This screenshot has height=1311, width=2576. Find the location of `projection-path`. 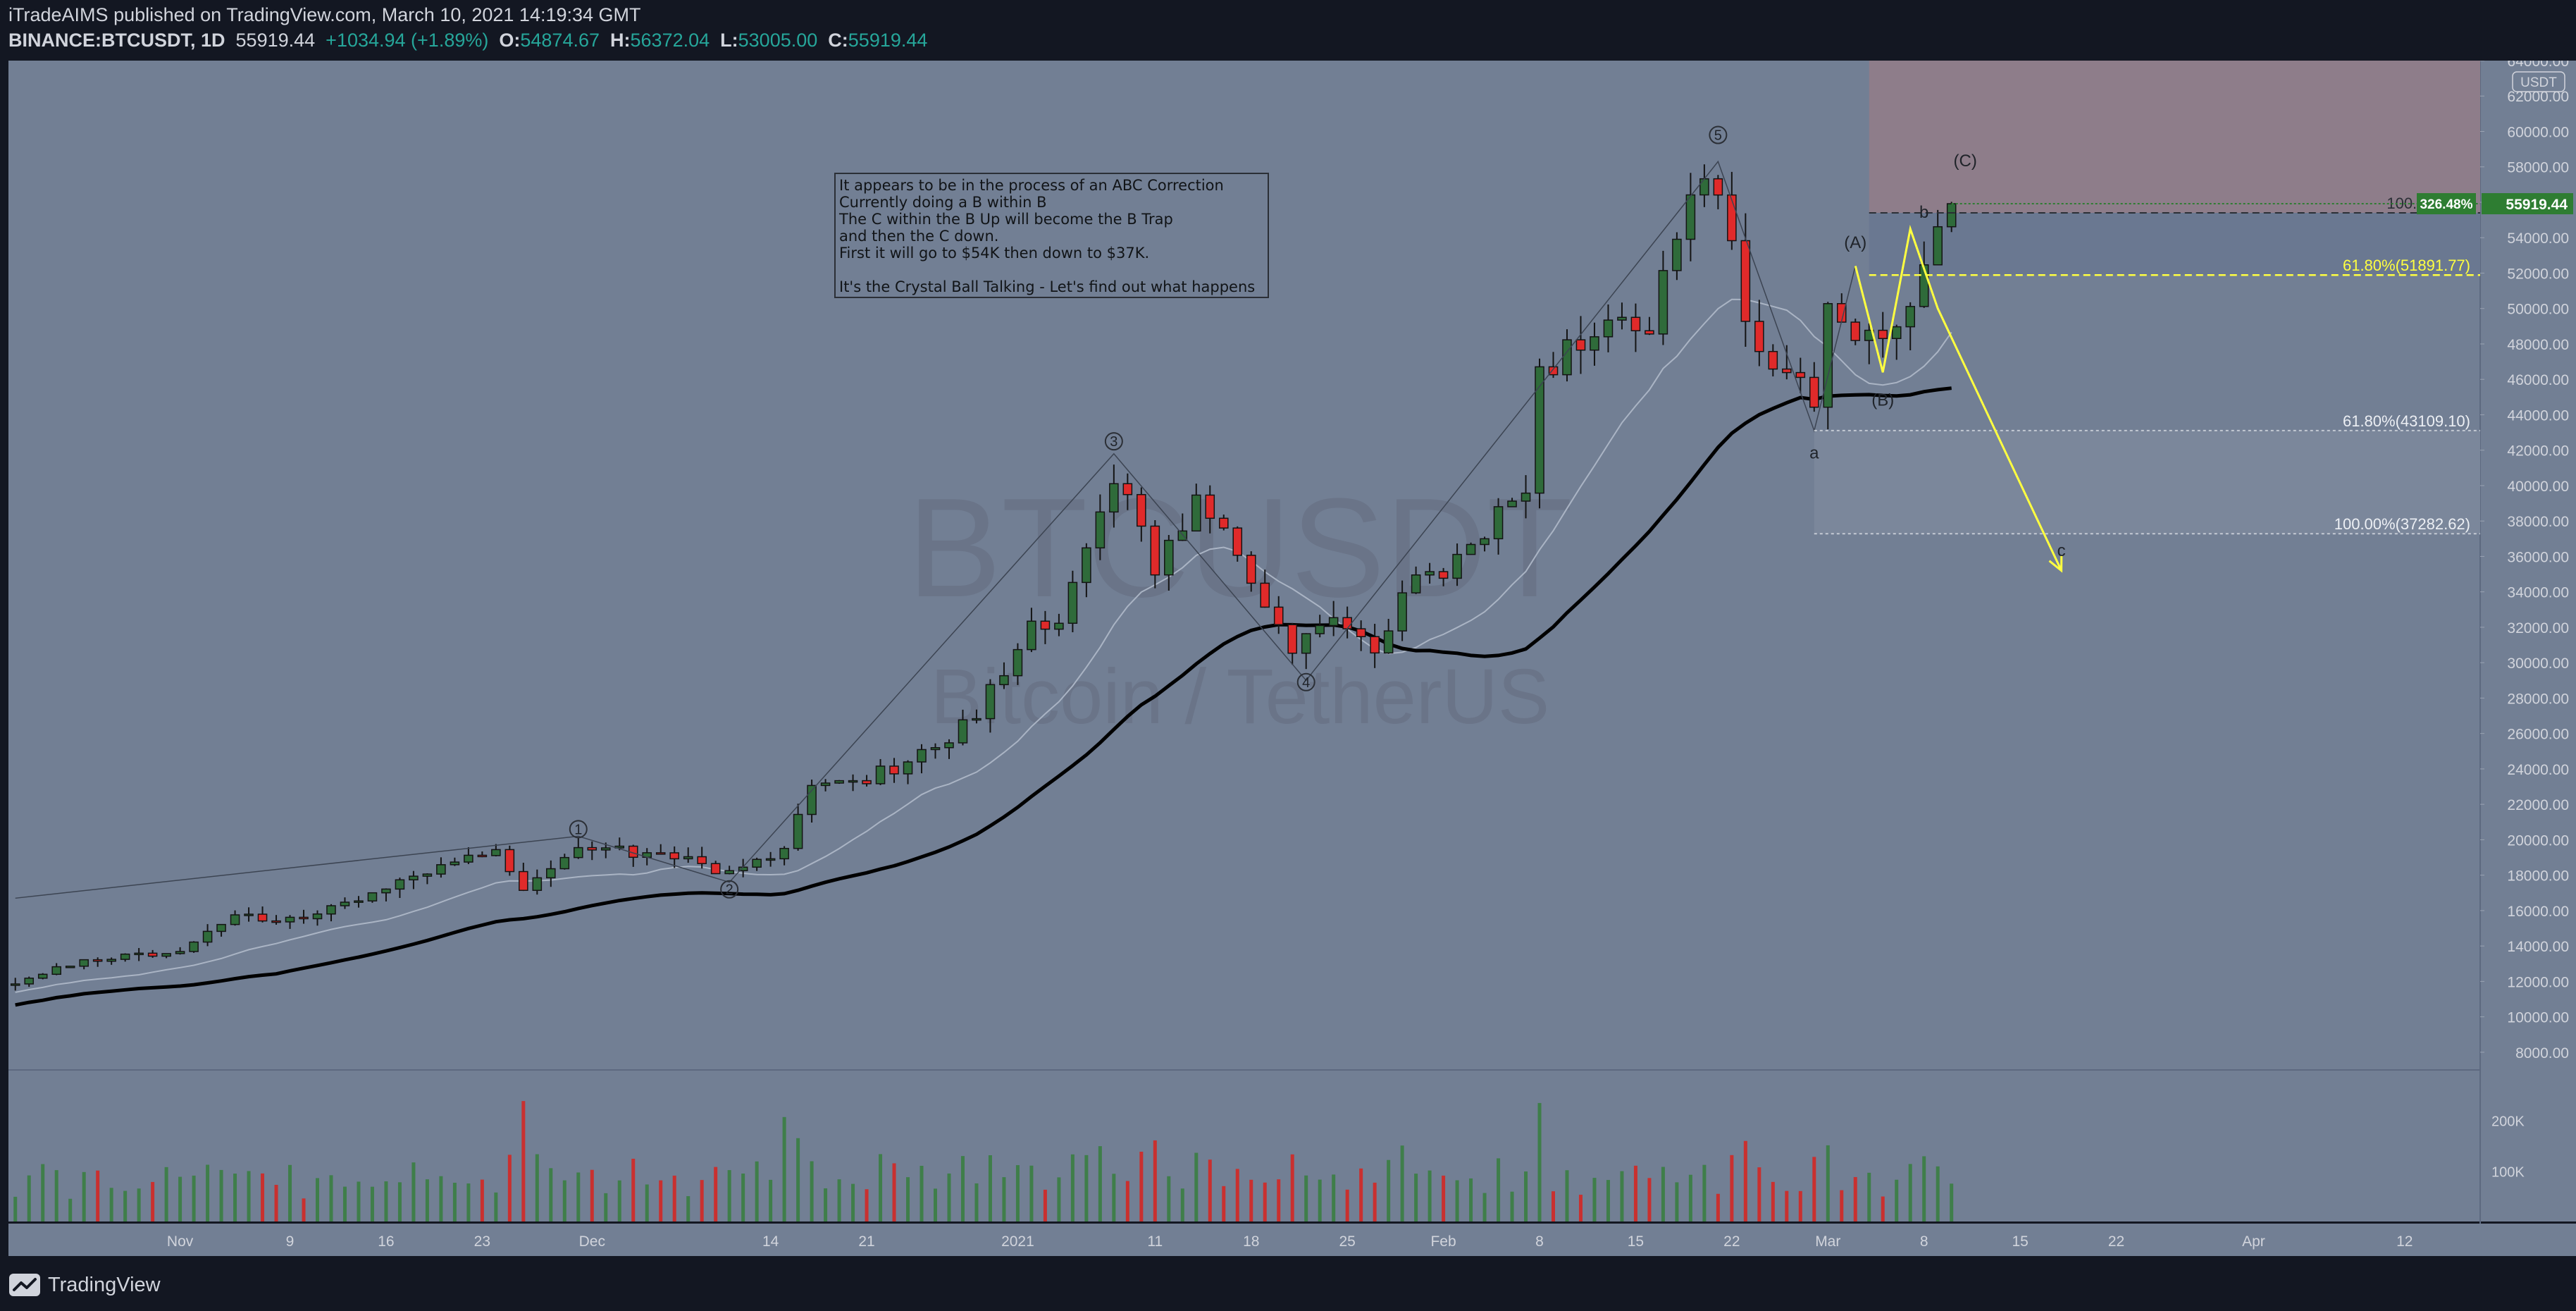

projection-path is located at coordinates (1958, 398).